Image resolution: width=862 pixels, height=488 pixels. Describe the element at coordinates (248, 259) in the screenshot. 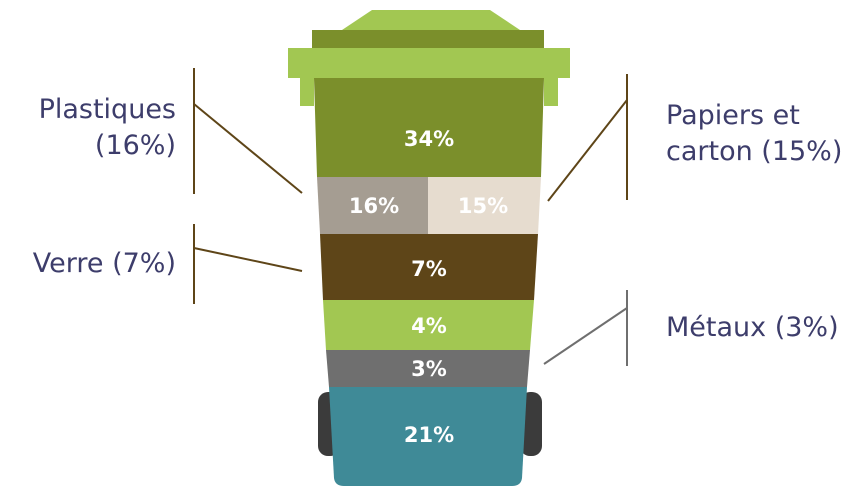

I see `leader-verre-line` at that location.